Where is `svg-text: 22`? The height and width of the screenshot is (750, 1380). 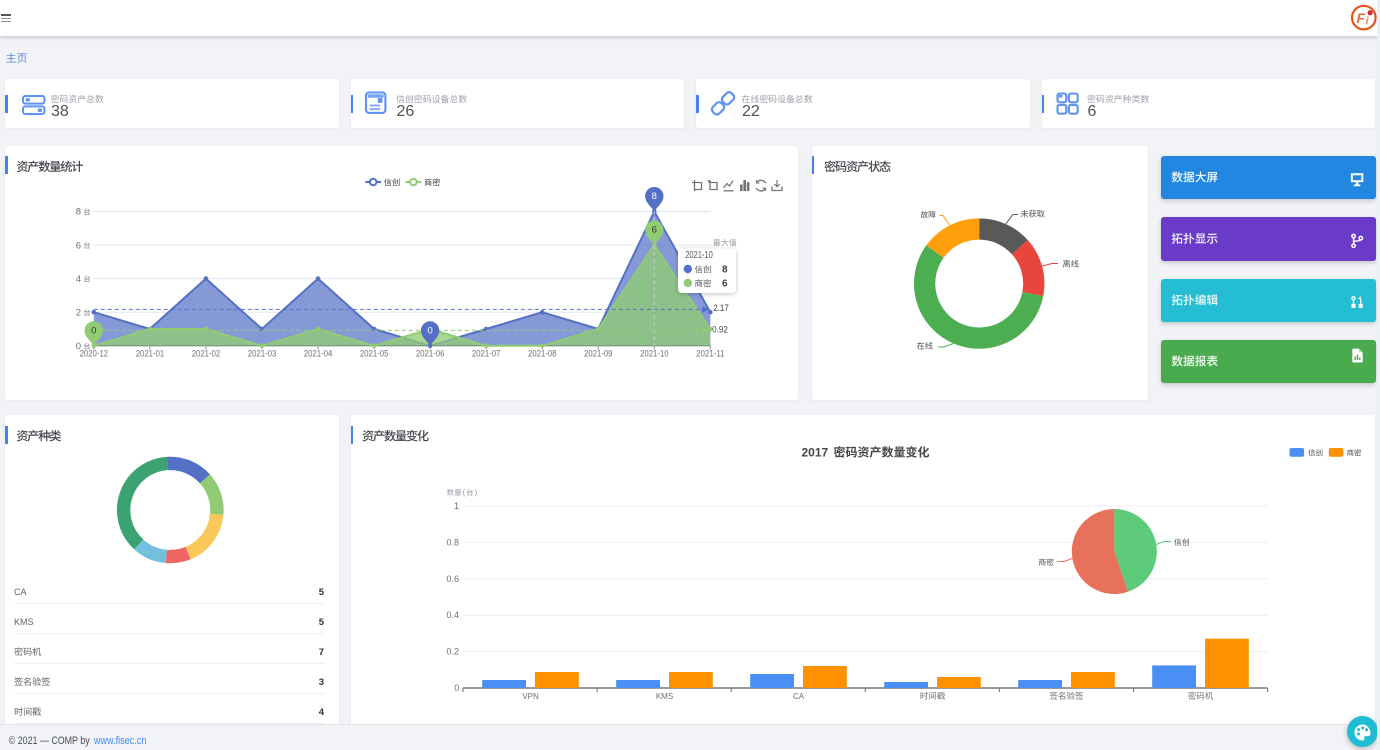 svg-text: 22 is located at coordinates (751, 111).